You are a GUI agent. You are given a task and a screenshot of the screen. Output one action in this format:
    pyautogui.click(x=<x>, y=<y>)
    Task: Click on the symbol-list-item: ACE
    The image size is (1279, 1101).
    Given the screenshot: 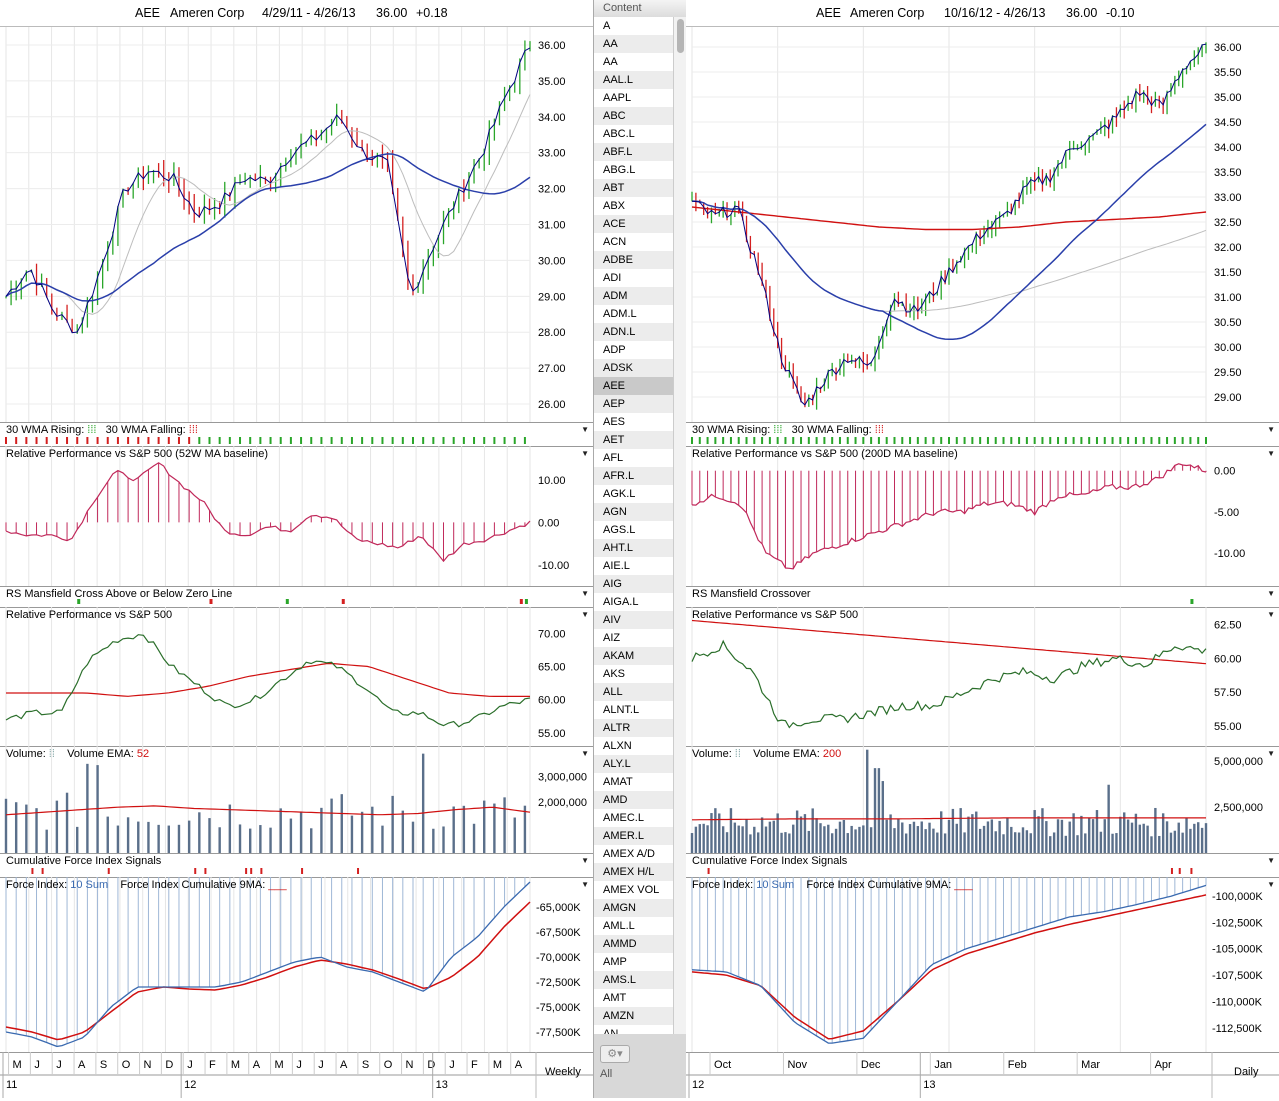 What is the action you would take?
    pyautogui.click(x=633, y=224)
    